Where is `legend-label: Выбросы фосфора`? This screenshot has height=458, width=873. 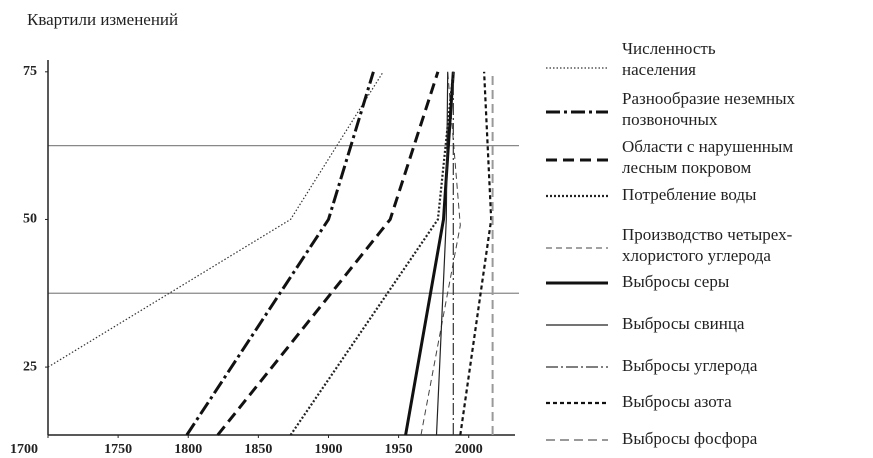
legend-label: Выбросы фосфора is located at coordinates (690, 438).